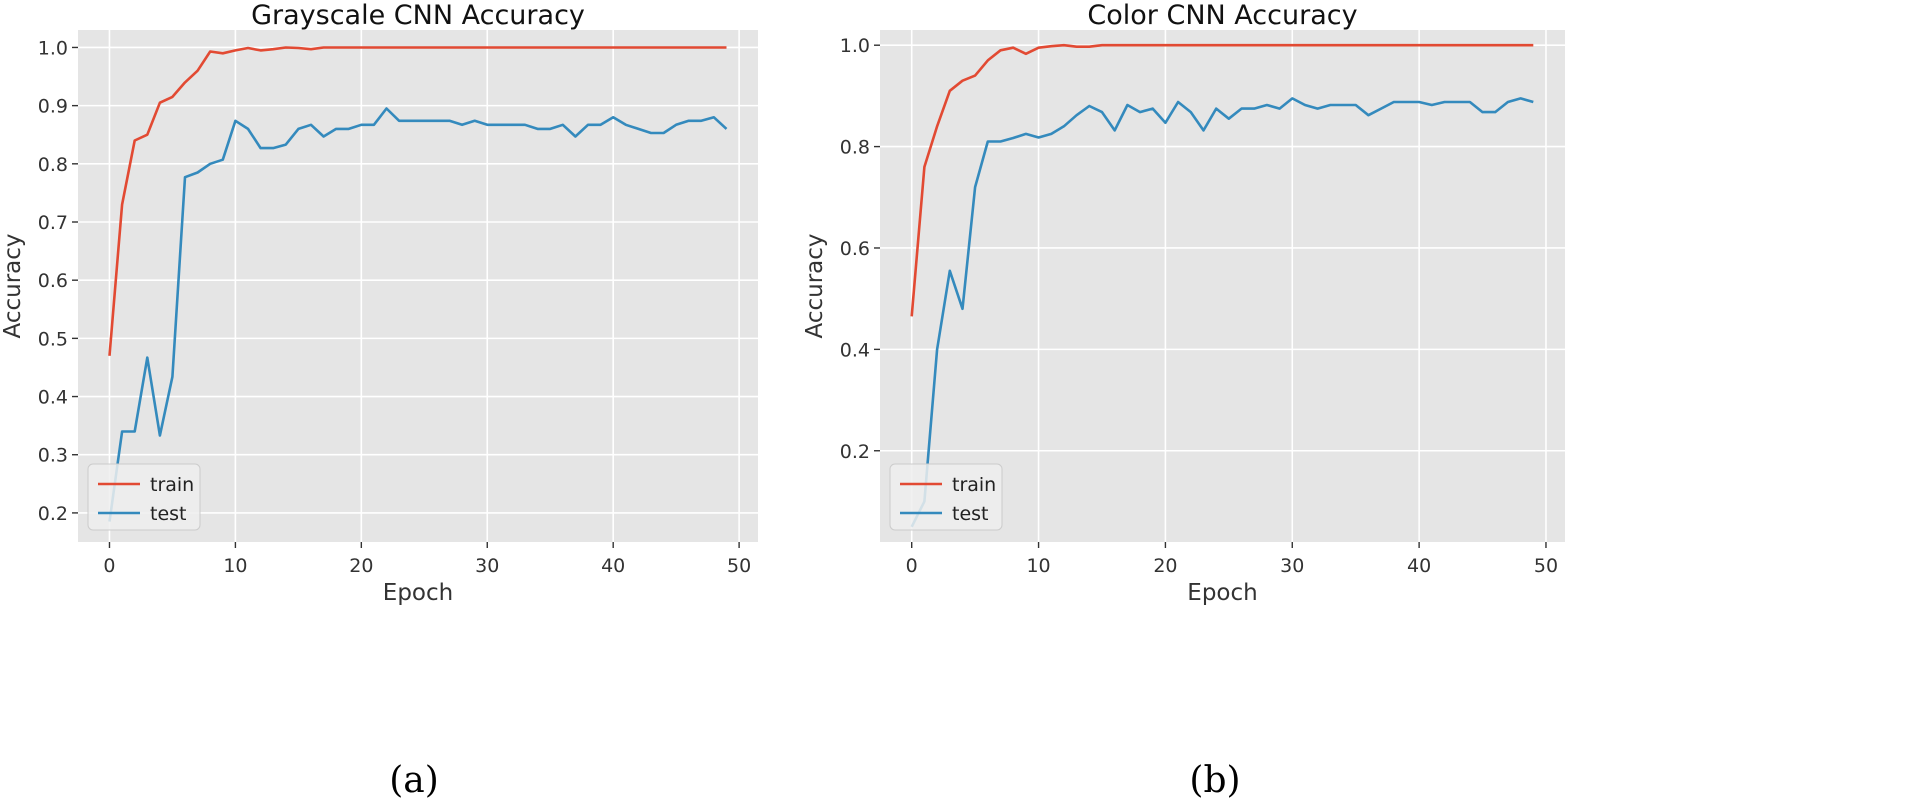 This screenshot has height=811, width=1930. I want to click on caption-b: (b), so click(1215, 780).